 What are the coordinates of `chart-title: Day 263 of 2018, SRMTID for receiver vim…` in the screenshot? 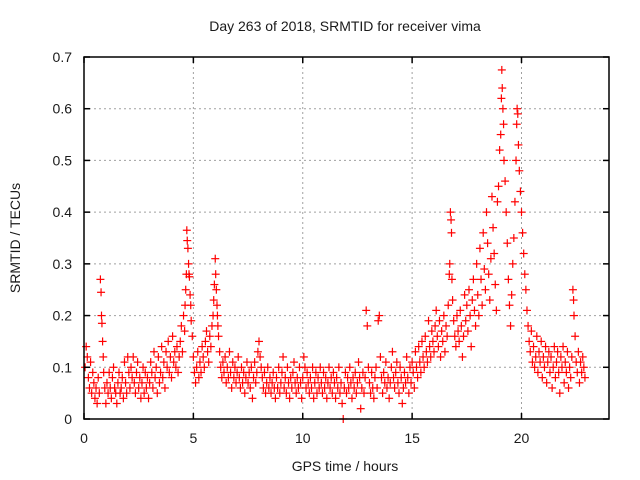 It's located at (345, 26).